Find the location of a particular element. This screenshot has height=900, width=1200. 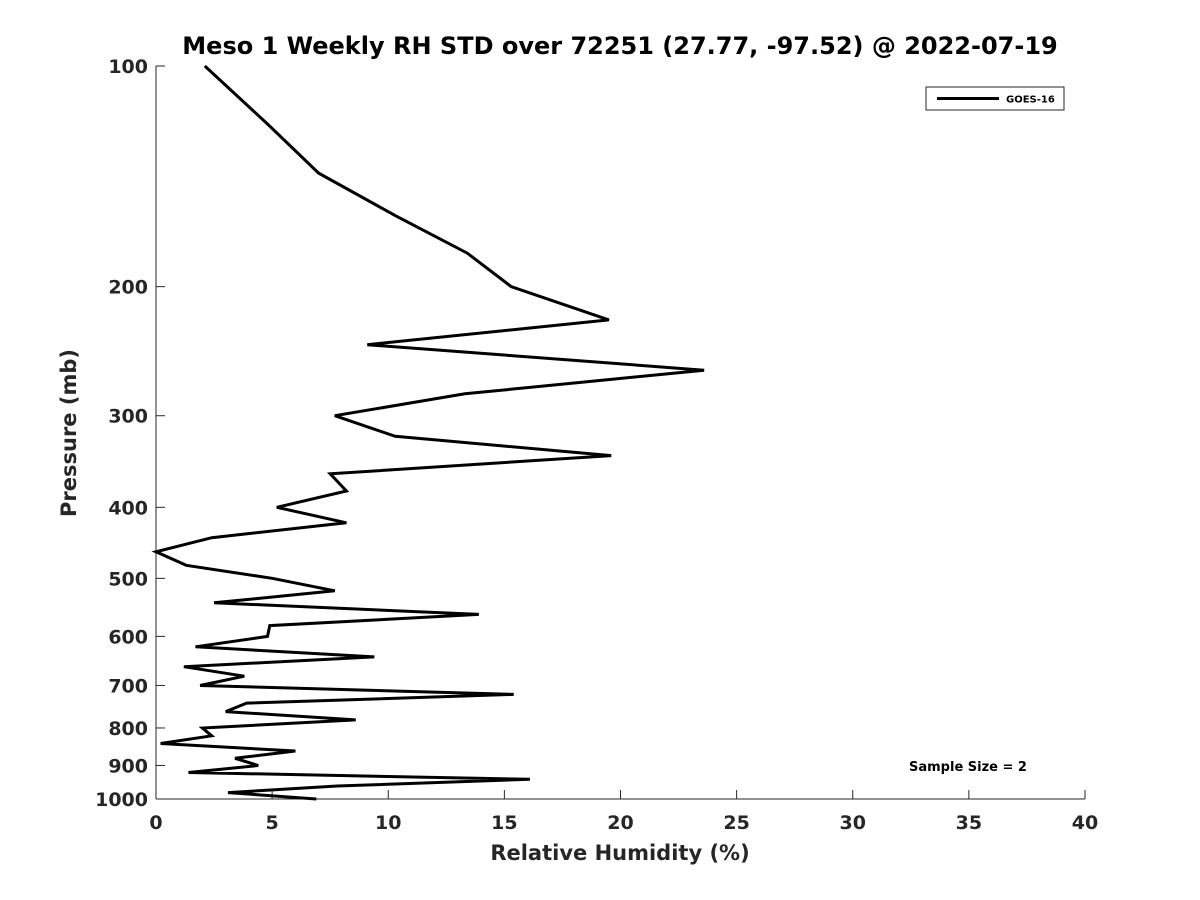

y-tick-label: 300 is located at coordinates (128, 417).